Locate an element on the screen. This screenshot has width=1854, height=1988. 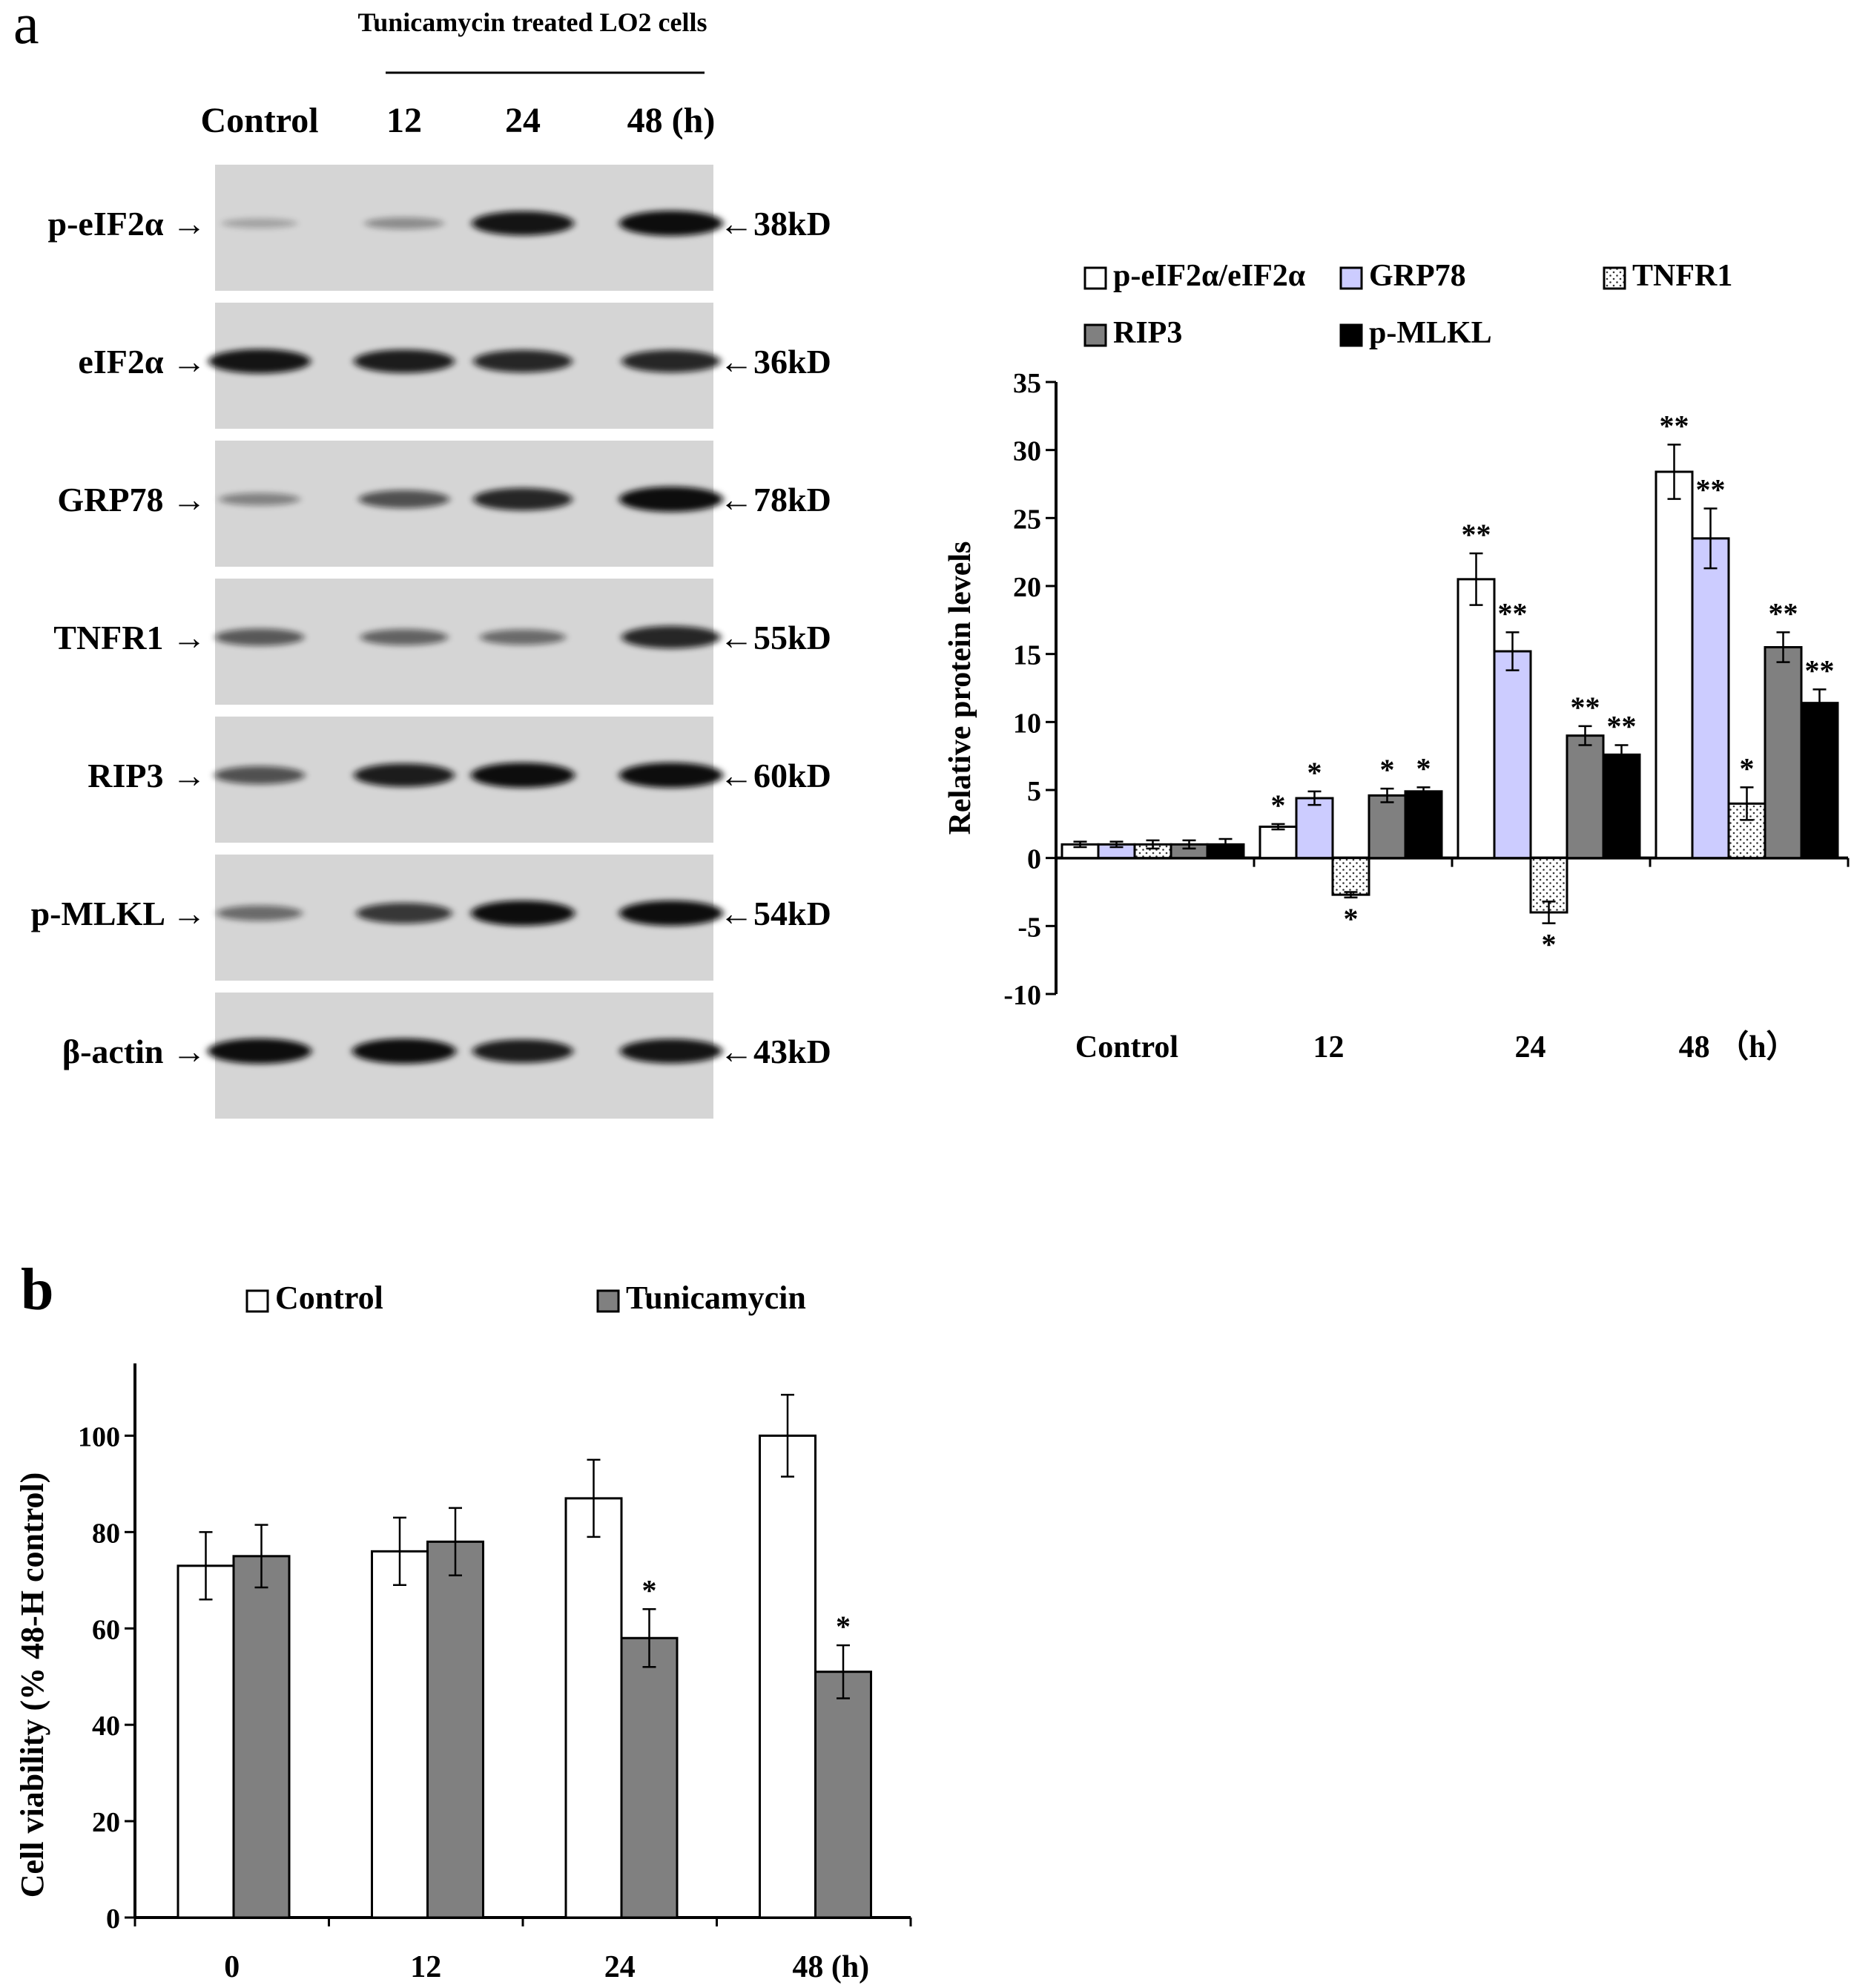
panel-a-letter: a is located at coordinates (26, 28).